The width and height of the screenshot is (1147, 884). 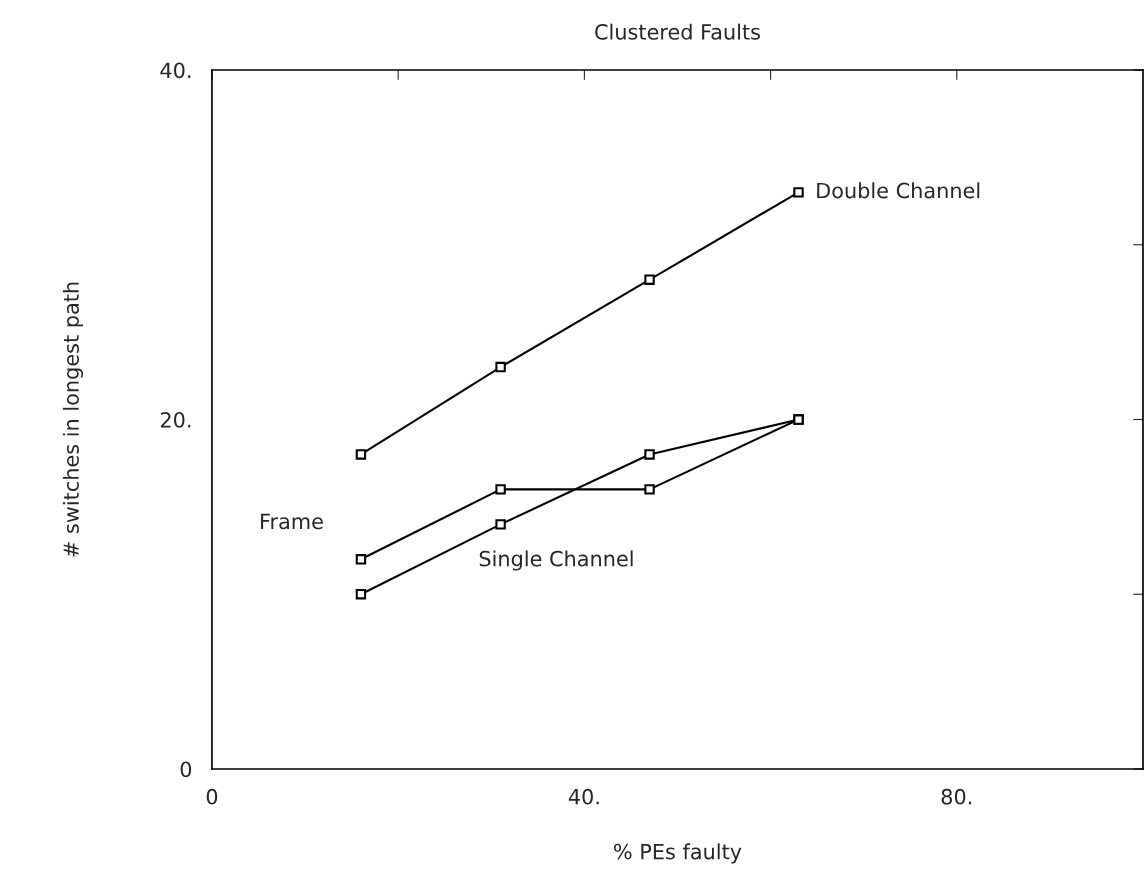 What do you see at coordinates (292, 521) in the screenshot?
I see `annotation: Frame` at bounding box center [292, 521].